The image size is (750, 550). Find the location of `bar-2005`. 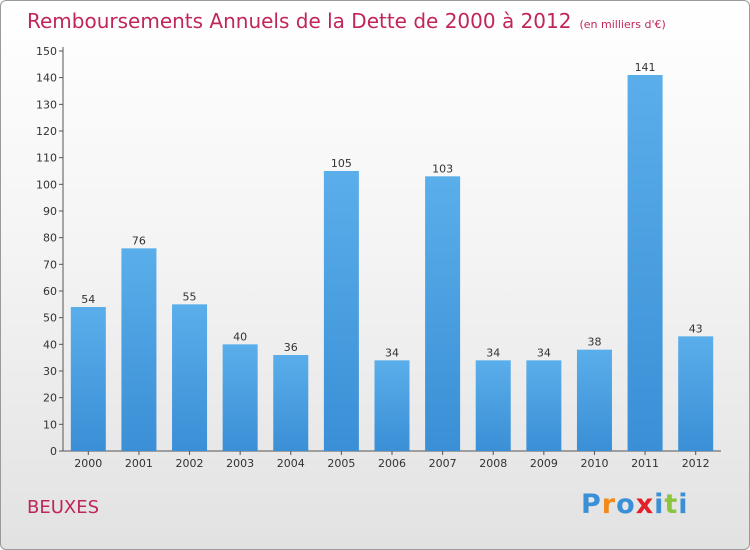

bar-2005 is located at coordinates (341, 311).